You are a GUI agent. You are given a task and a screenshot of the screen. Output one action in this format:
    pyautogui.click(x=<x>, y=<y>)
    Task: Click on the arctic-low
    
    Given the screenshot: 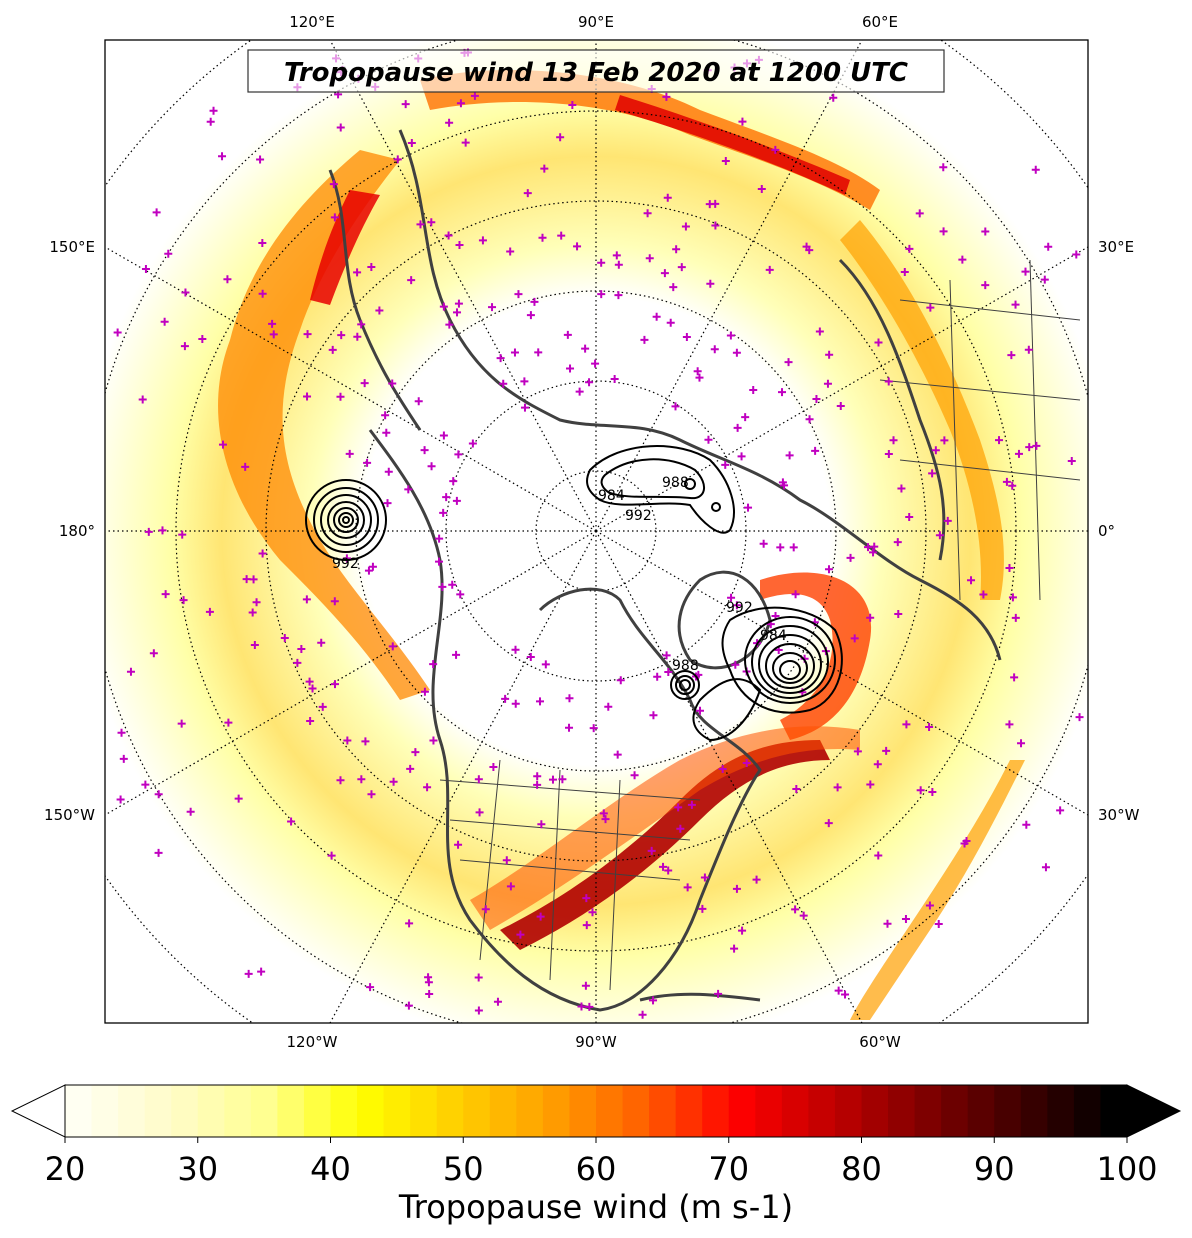 What is the action you would take?
    pyautogui.click(x=660, y=489)
    